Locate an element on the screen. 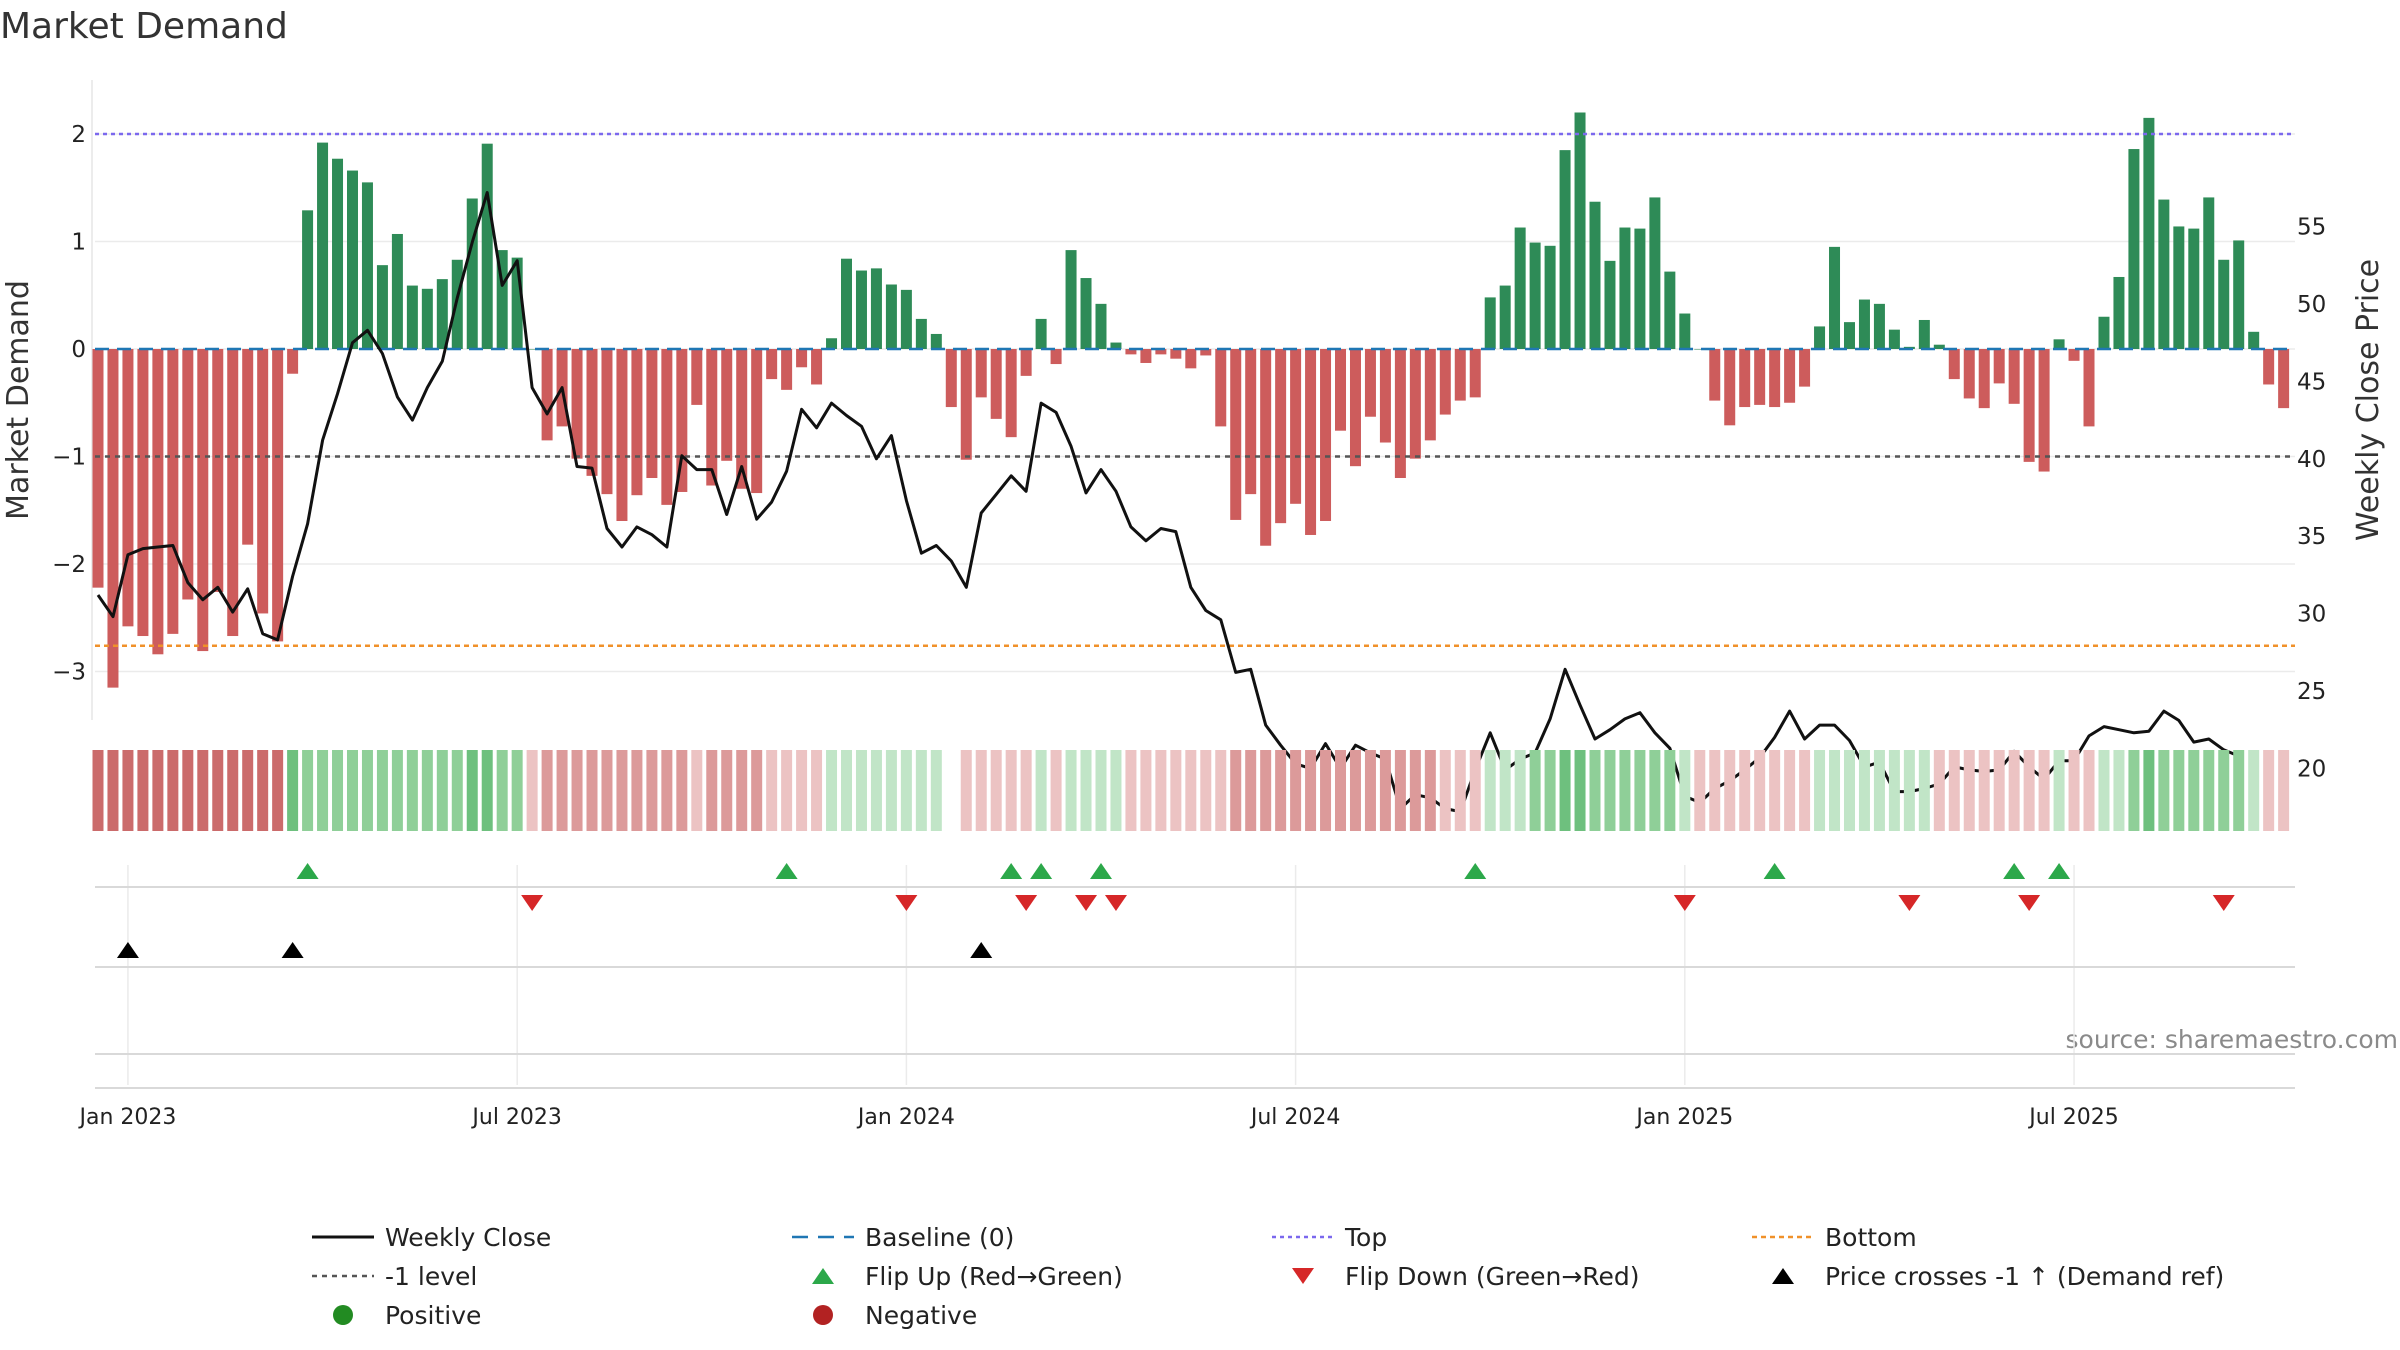 The image size is (2400, 1350). y2-tick-label: 50 is located at coordinates (2311, 305).